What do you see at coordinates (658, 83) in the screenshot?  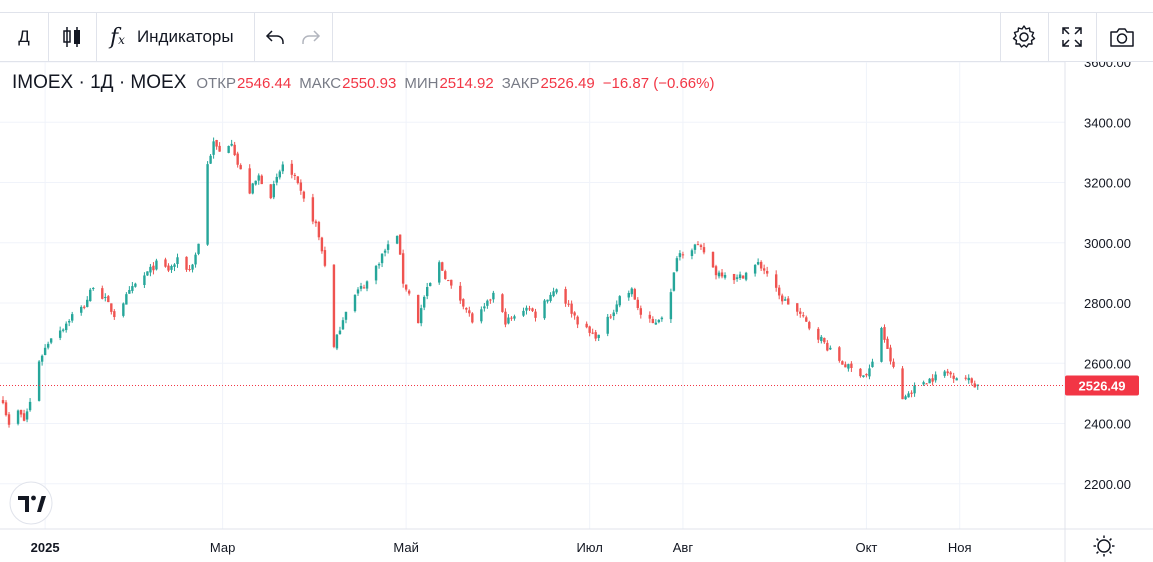 I see `change-value: −16.87 (−0.66%)` at bounding box center [658, 83].